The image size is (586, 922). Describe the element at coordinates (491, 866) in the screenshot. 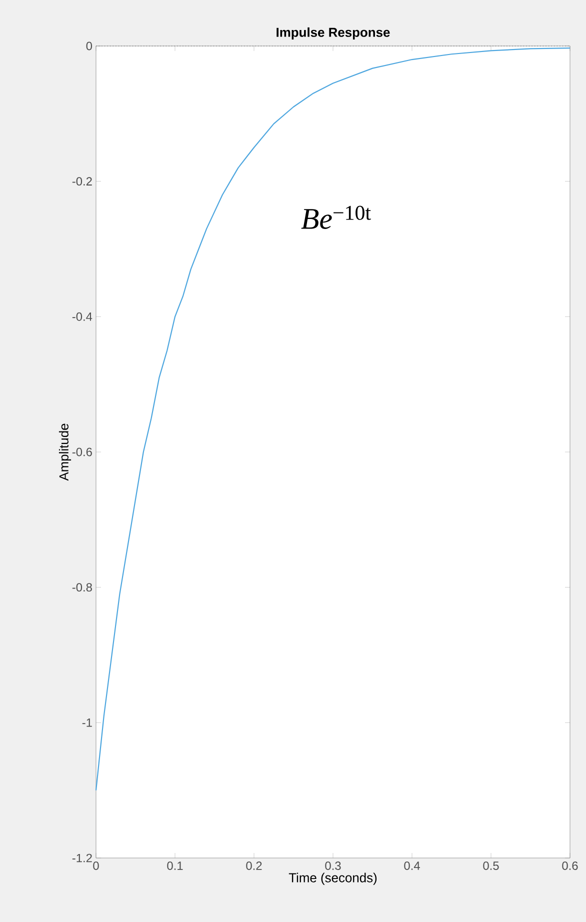

I see `x-tick-label: 0.5` at that location.